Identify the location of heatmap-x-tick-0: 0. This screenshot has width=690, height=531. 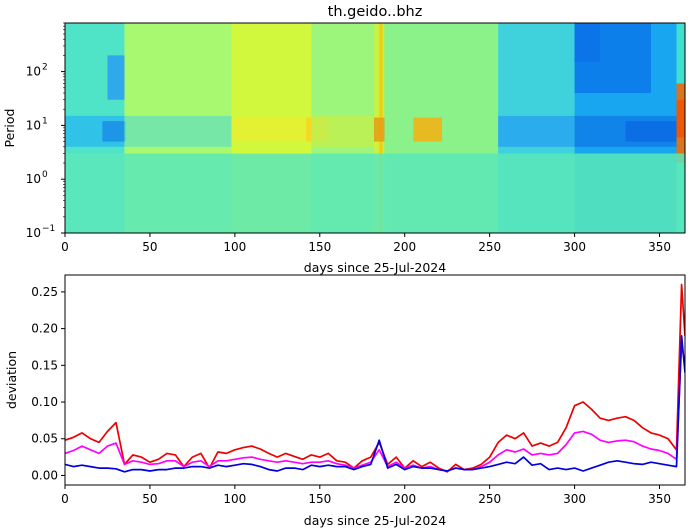
(65, 247).